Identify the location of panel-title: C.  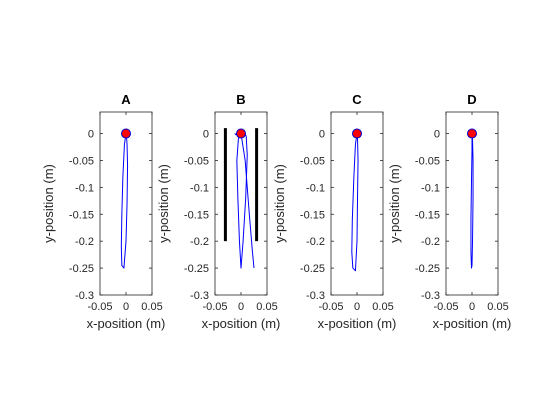
(357, 99).